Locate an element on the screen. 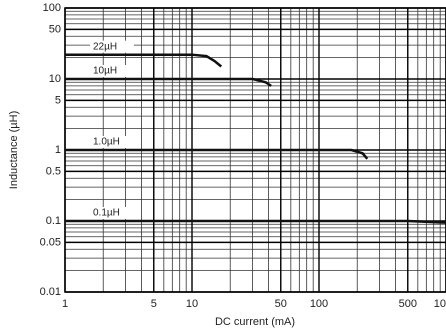  series-label: 10µH is located at coordinates (105, 71).